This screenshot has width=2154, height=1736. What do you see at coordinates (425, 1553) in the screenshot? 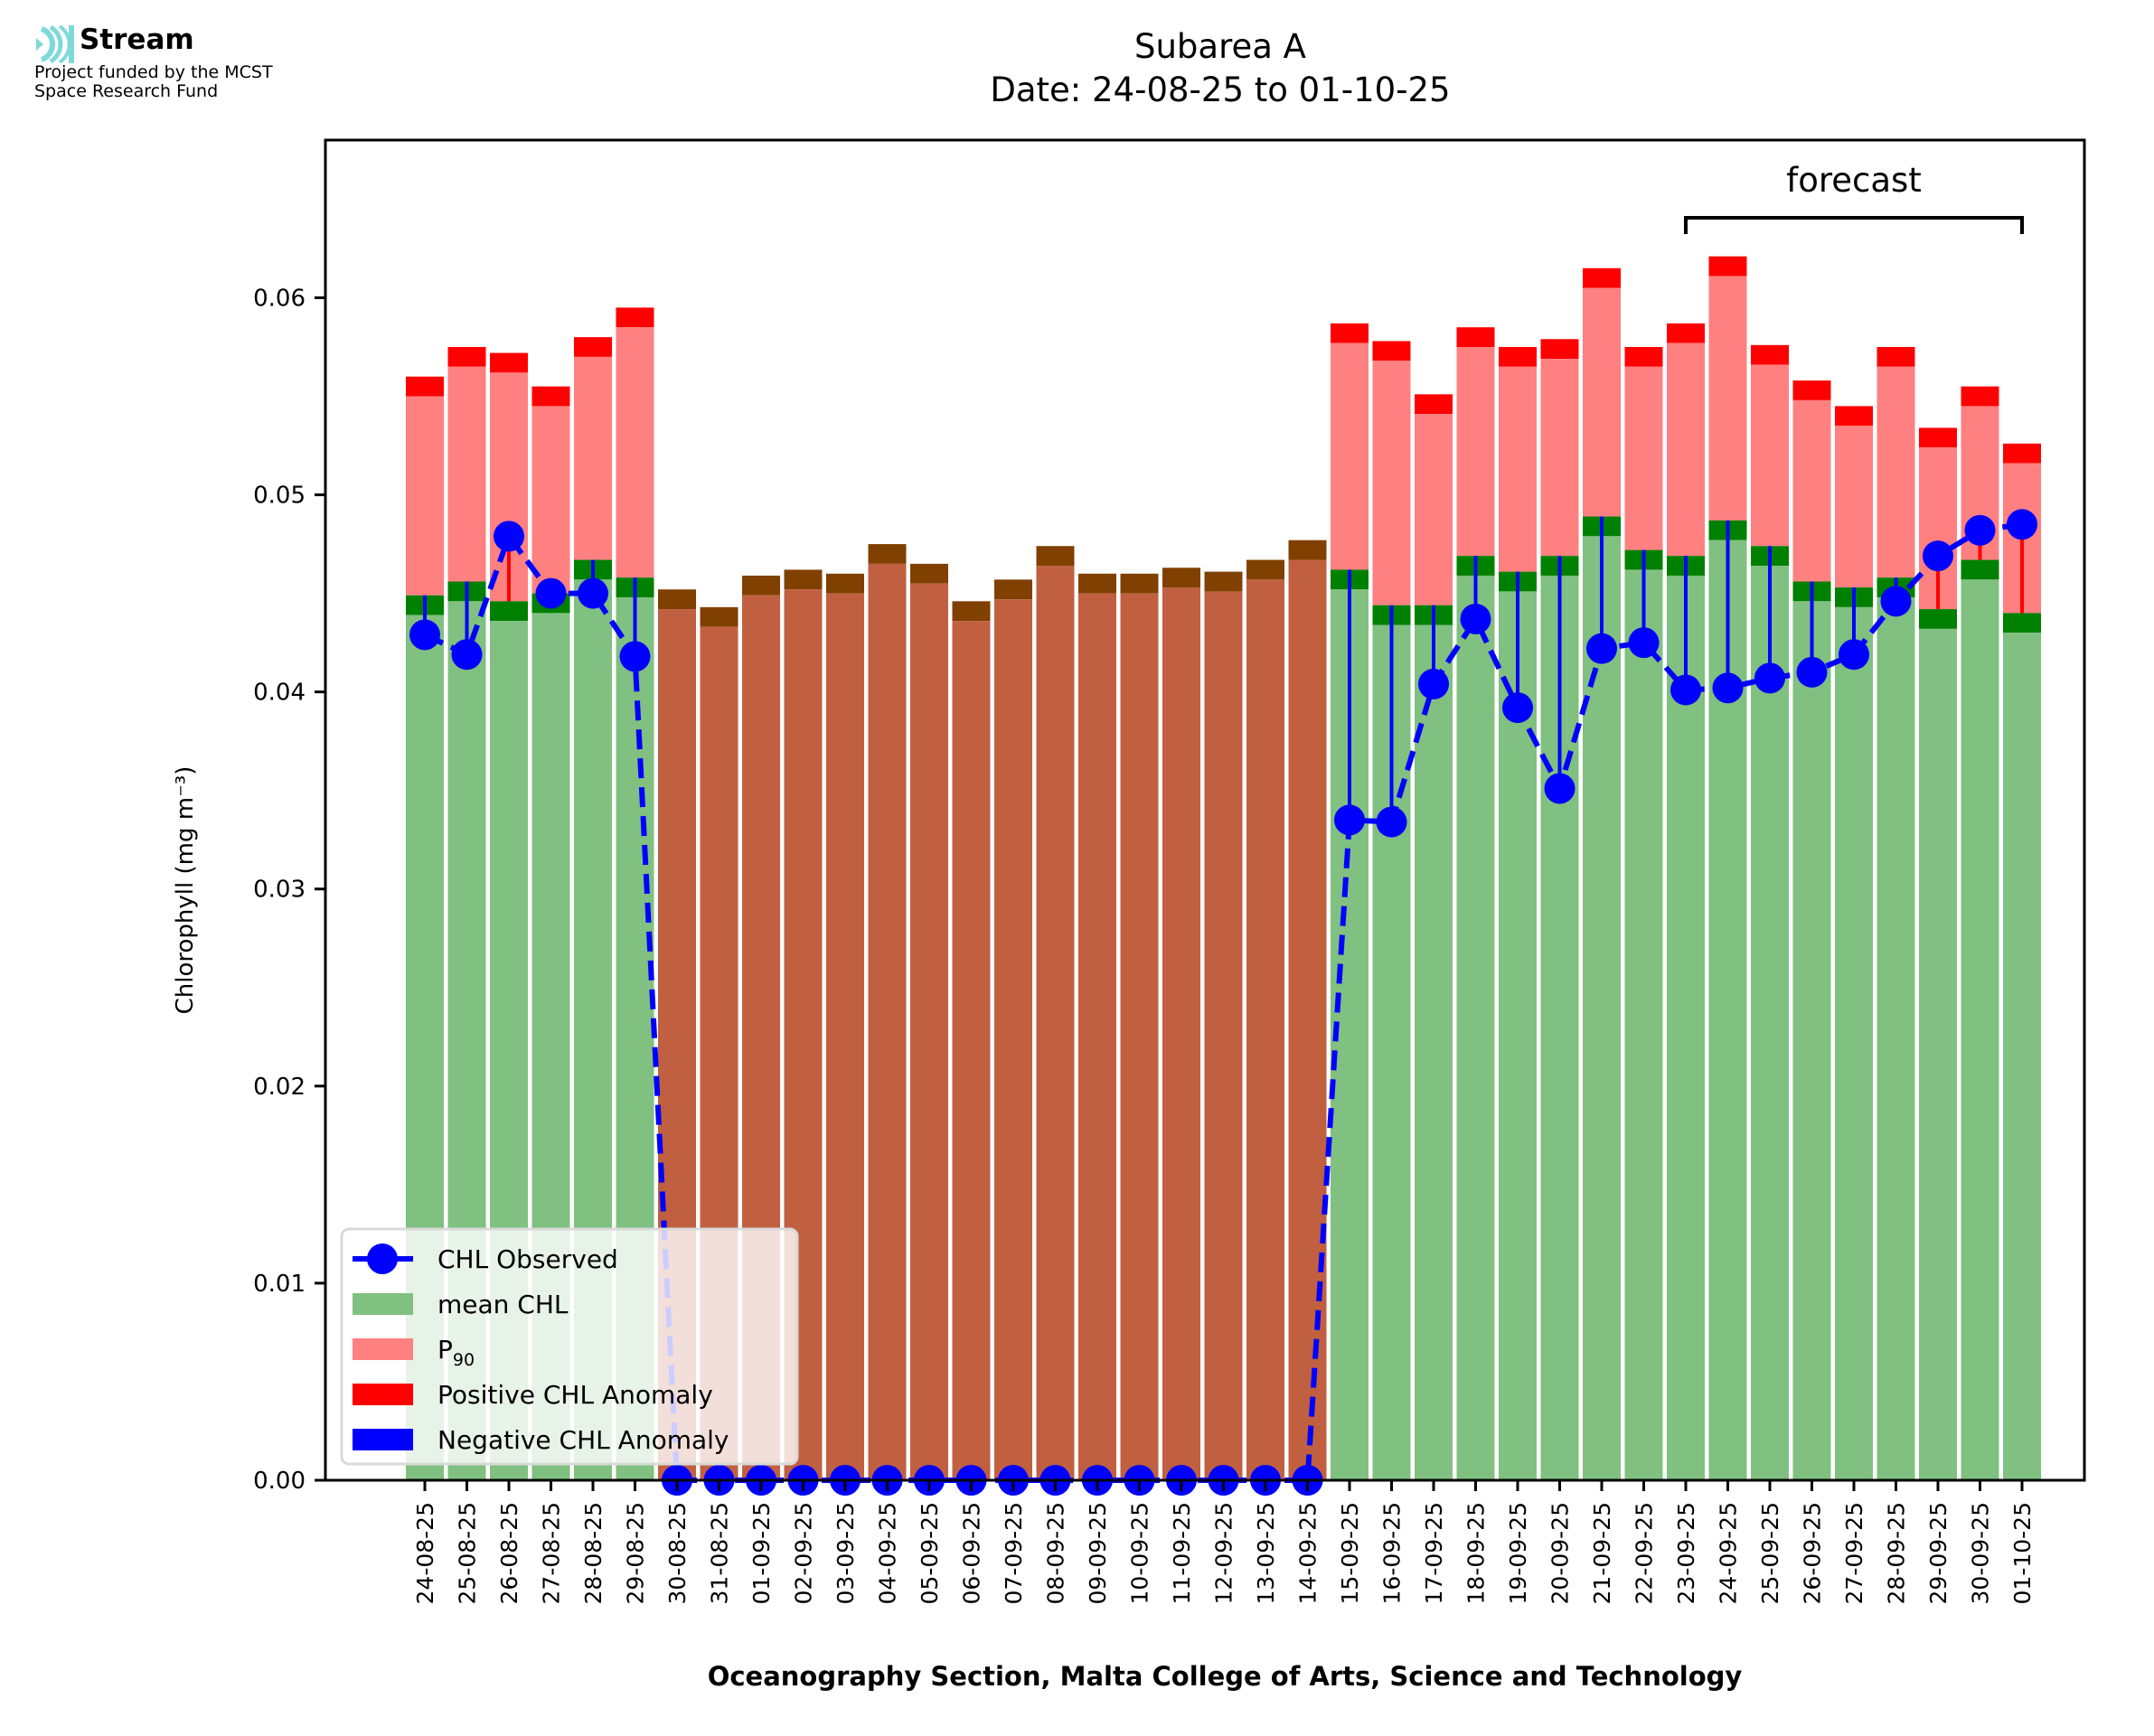
I see `x-tick-label: 24-08-25` at bounding box center [425, 1553].